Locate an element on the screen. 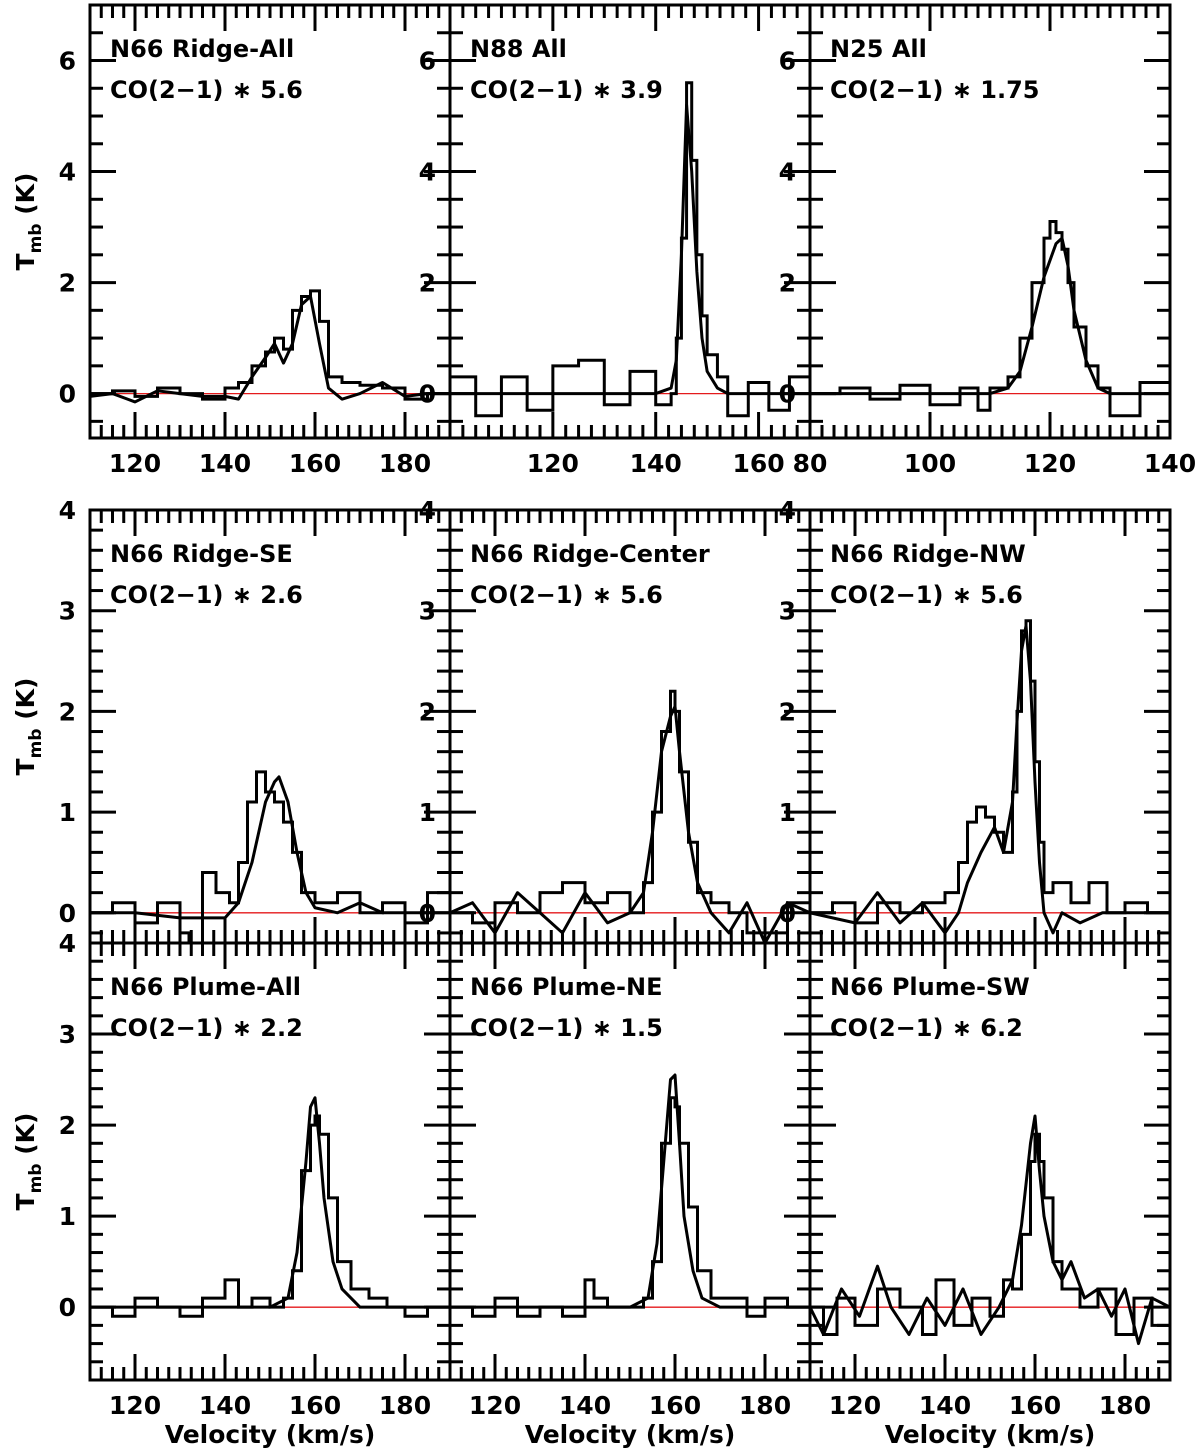 This screenshot has width=1200, height=1452. panel-title: N66 Ridge-SE is located at coordinates (201, 554).